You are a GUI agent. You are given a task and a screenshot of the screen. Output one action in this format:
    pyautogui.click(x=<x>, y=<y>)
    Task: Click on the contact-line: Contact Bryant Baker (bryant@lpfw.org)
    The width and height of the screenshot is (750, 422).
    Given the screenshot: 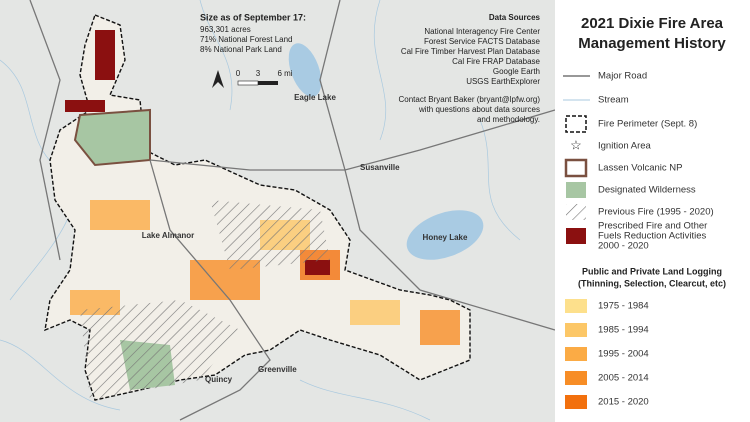 What is the action you would take?
    pyautogui.click(x=469, y=99)
    